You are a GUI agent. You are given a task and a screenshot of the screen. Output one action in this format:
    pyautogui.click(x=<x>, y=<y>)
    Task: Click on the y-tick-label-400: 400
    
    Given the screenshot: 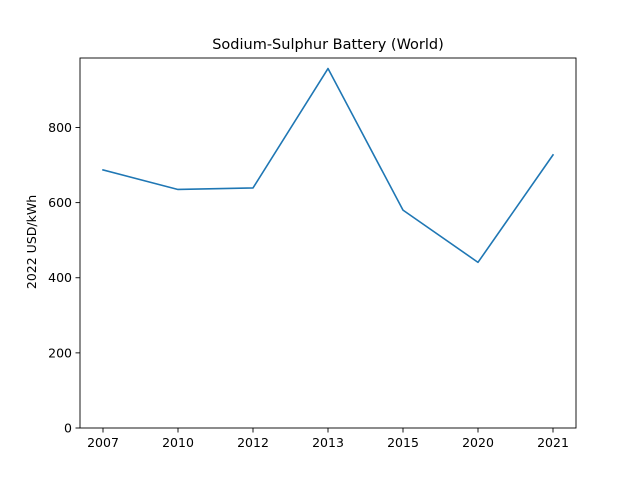 What is the action you would take?
    pyautogui.click(x=60, y=277)
    